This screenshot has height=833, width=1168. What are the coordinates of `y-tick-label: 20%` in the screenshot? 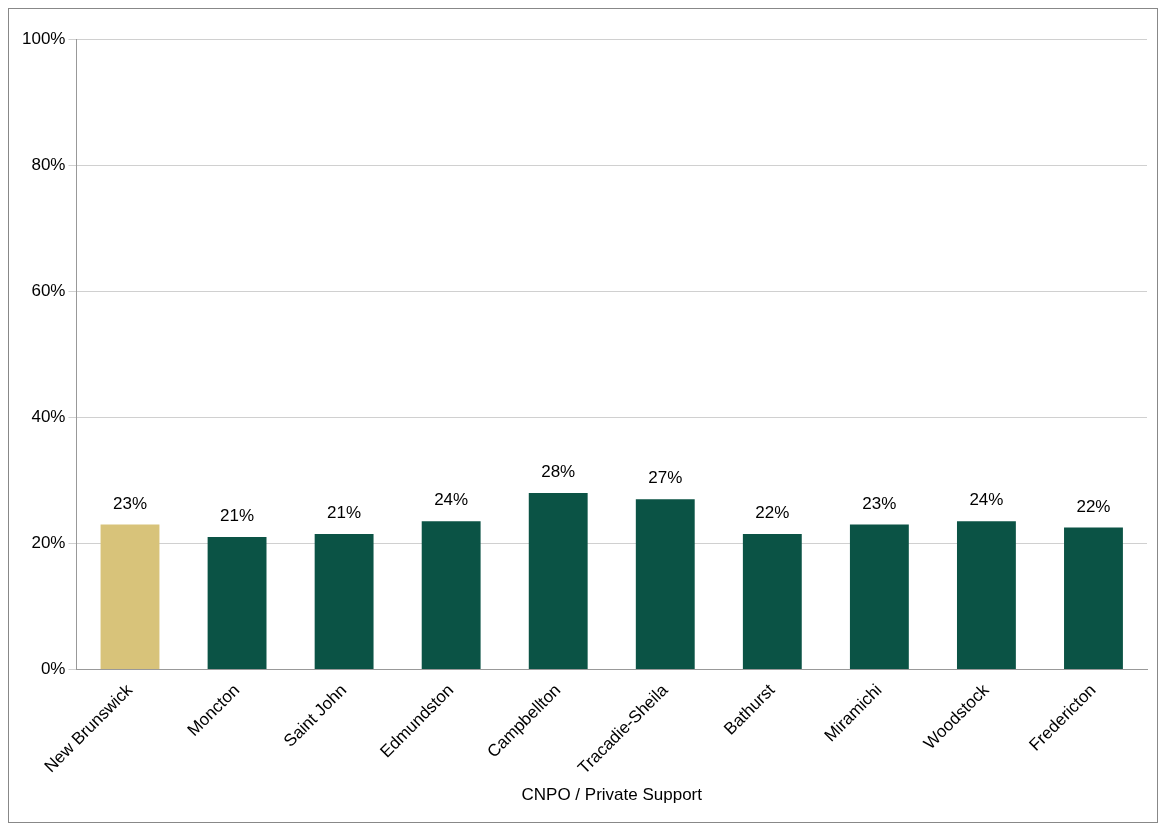 It's located at (48, 543).